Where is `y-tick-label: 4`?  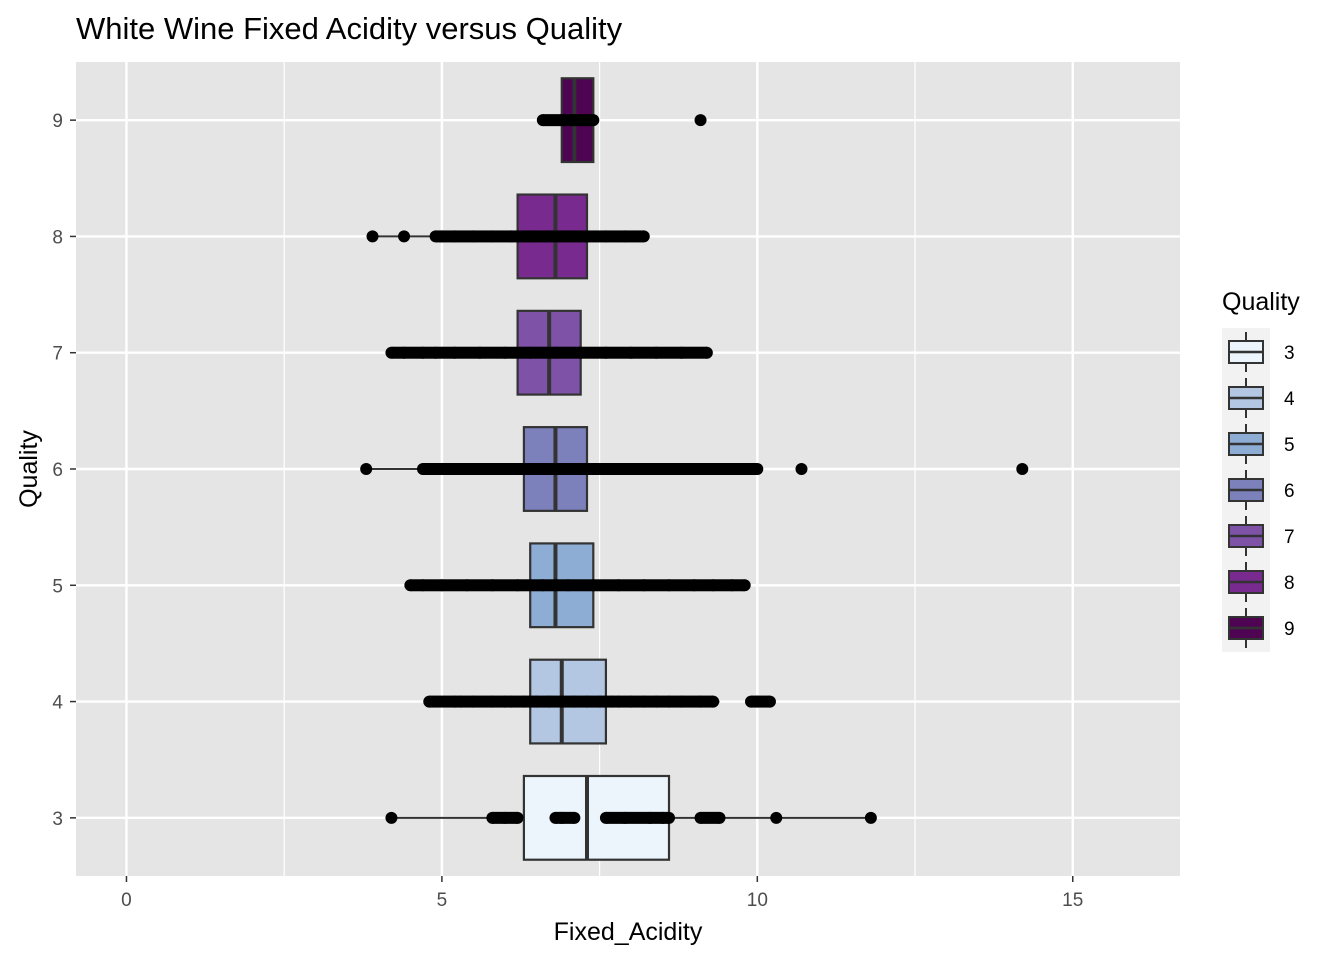
y-tick-label: 4 is located at coordinates (57, 703).